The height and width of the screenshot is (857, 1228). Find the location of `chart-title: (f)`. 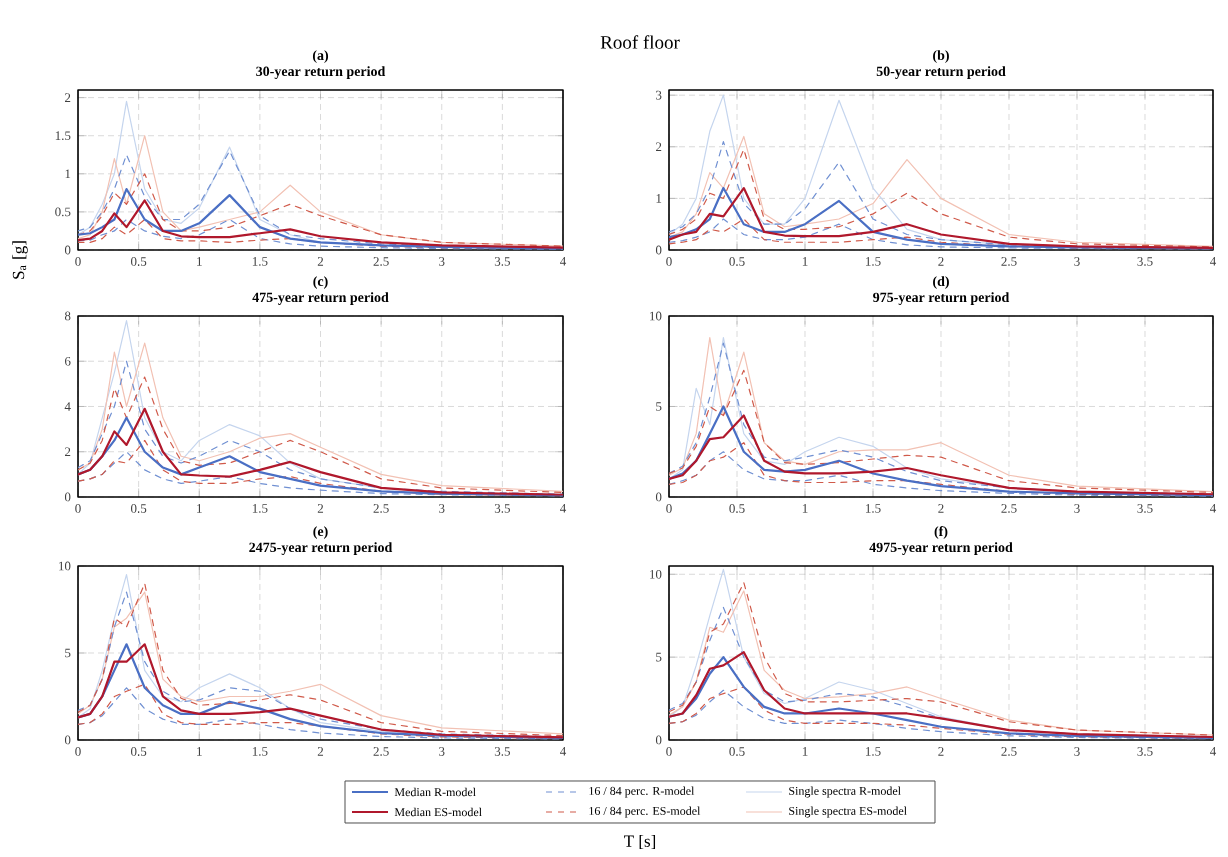

chart-title: (f) is located at coordinates (941, 532).